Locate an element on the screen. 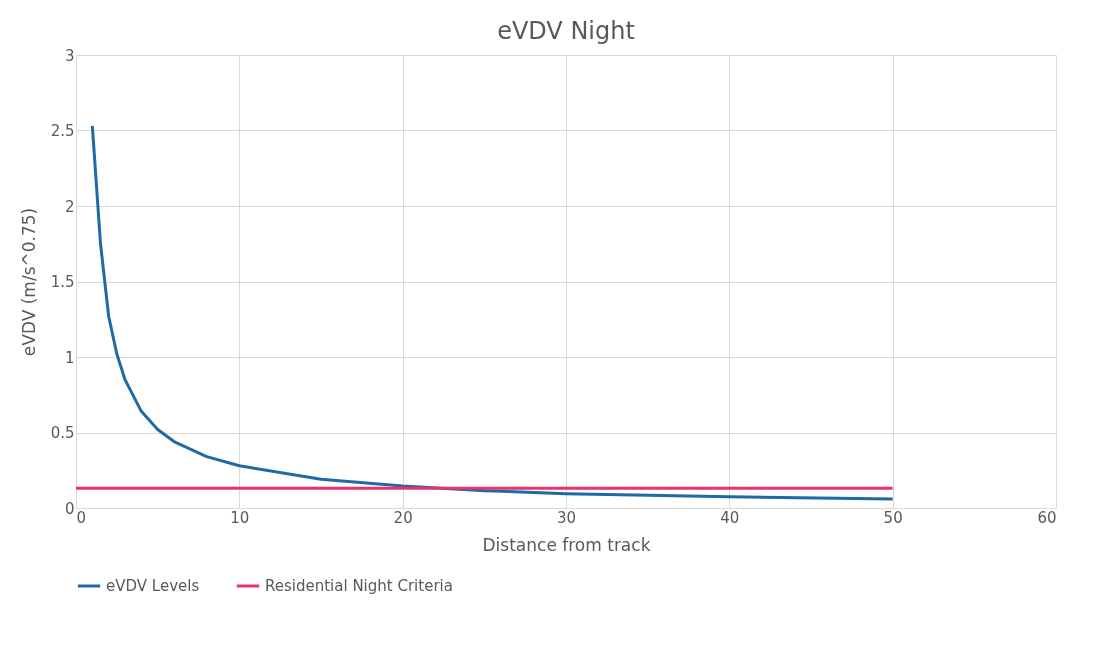  x-tick-label: 10 is located at coordinates (240, 517).